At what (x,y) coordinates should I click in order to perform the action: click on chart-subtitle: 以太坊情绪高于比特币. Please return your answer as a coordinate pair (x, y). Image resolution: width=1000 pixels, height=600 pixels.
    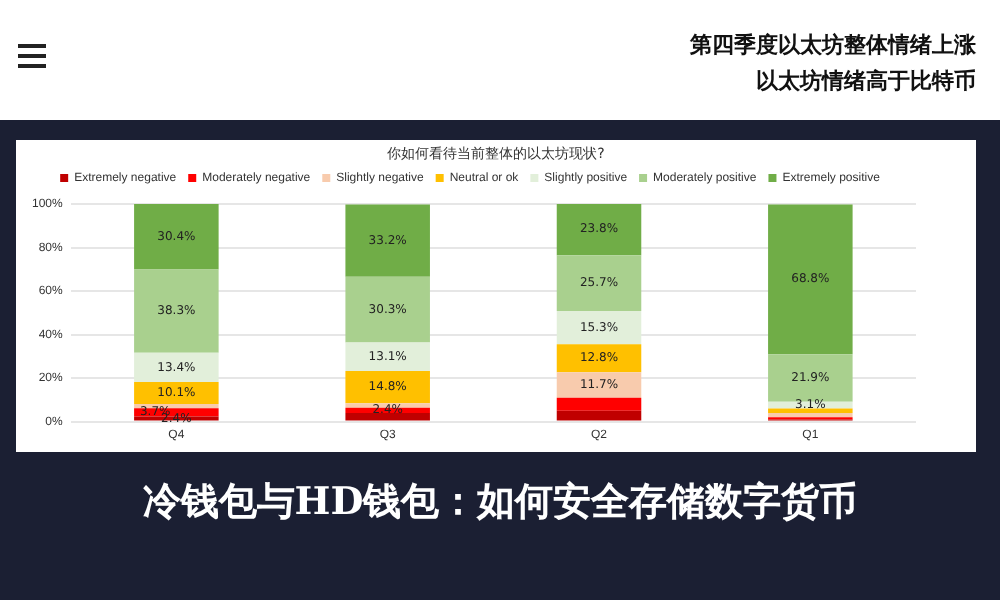
    Looking at the image, I should click on (866, 81).